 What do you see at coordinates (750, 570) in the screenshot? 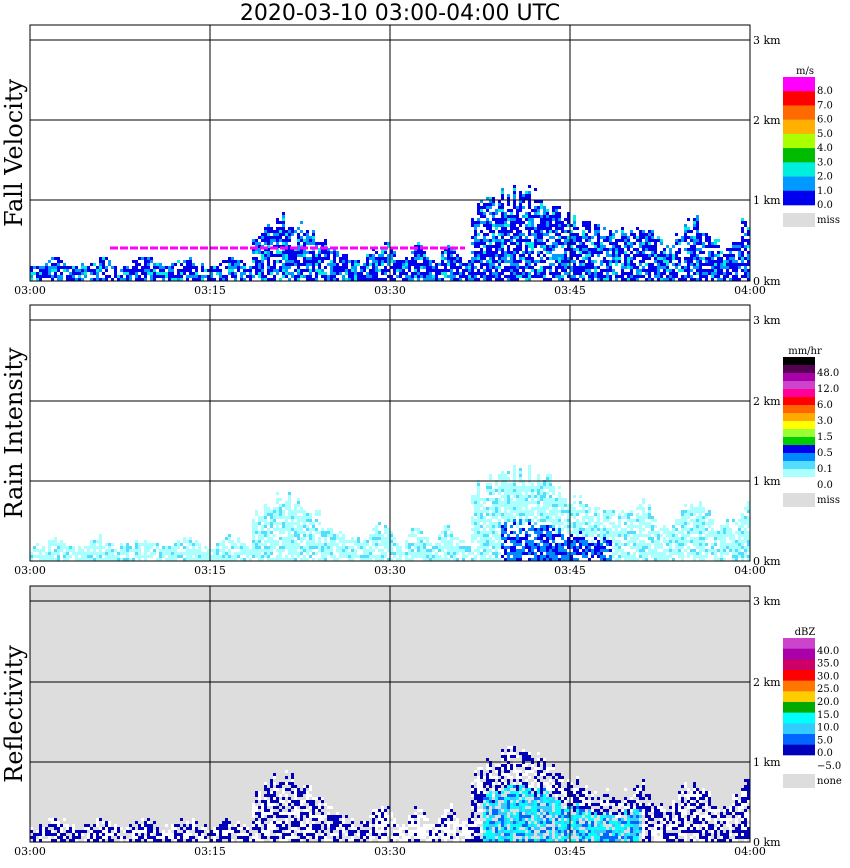
I see `x-tick-label: 04:00` at bounding box center [750, 570].